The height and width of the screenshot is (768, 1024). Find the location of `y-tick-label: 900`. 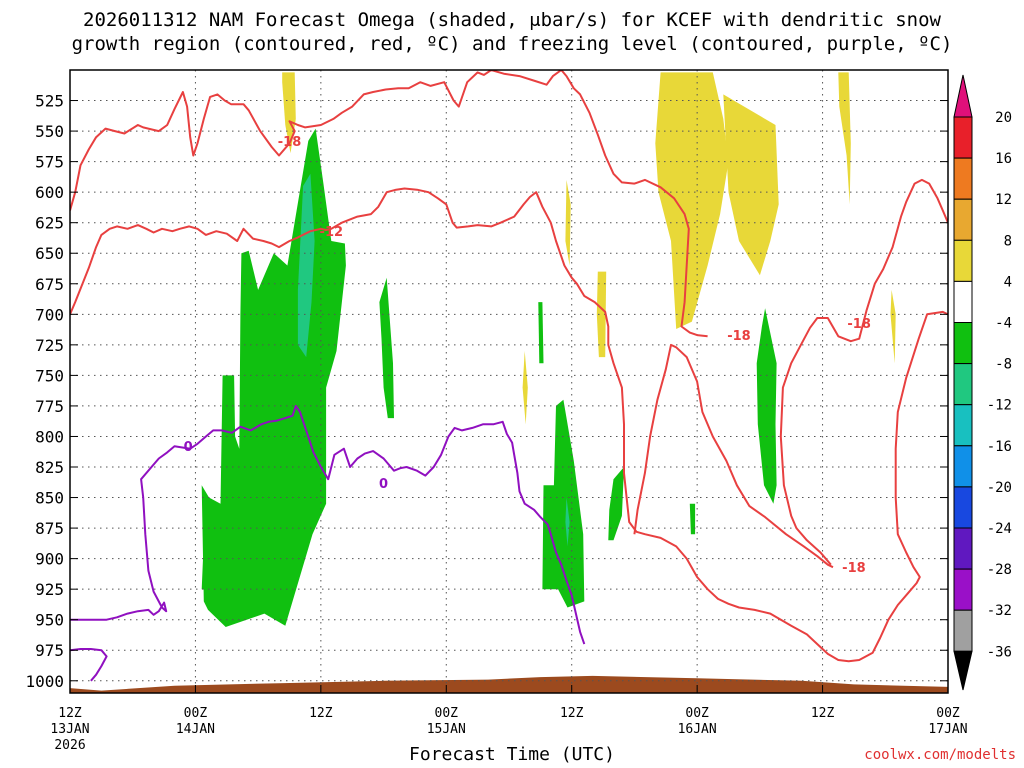

y-tick-label: 900 is located at coordinates (49, 559).